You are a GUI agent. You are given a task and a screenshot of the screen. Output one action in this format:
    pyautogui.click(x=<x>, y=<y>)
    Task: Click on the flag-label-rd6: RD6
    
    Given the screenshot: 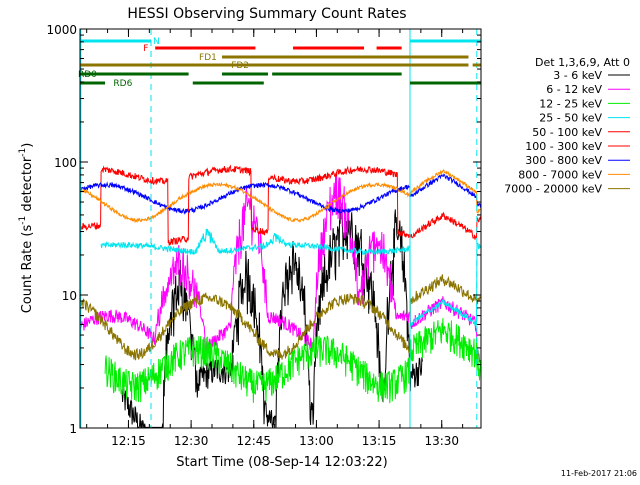 What is the action you would take?
    pyautogui.click(x=122, y=84)
    